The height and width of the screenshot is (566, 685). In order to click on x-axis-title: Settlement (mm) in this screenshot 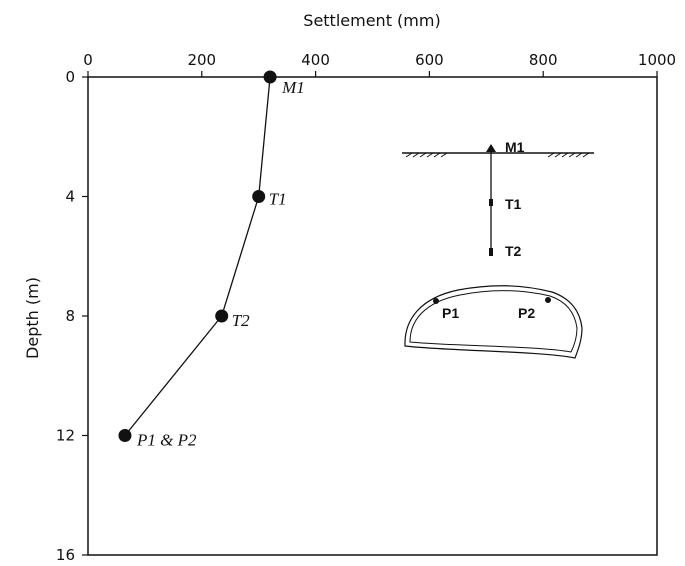, I will do `click(371, 20)`.